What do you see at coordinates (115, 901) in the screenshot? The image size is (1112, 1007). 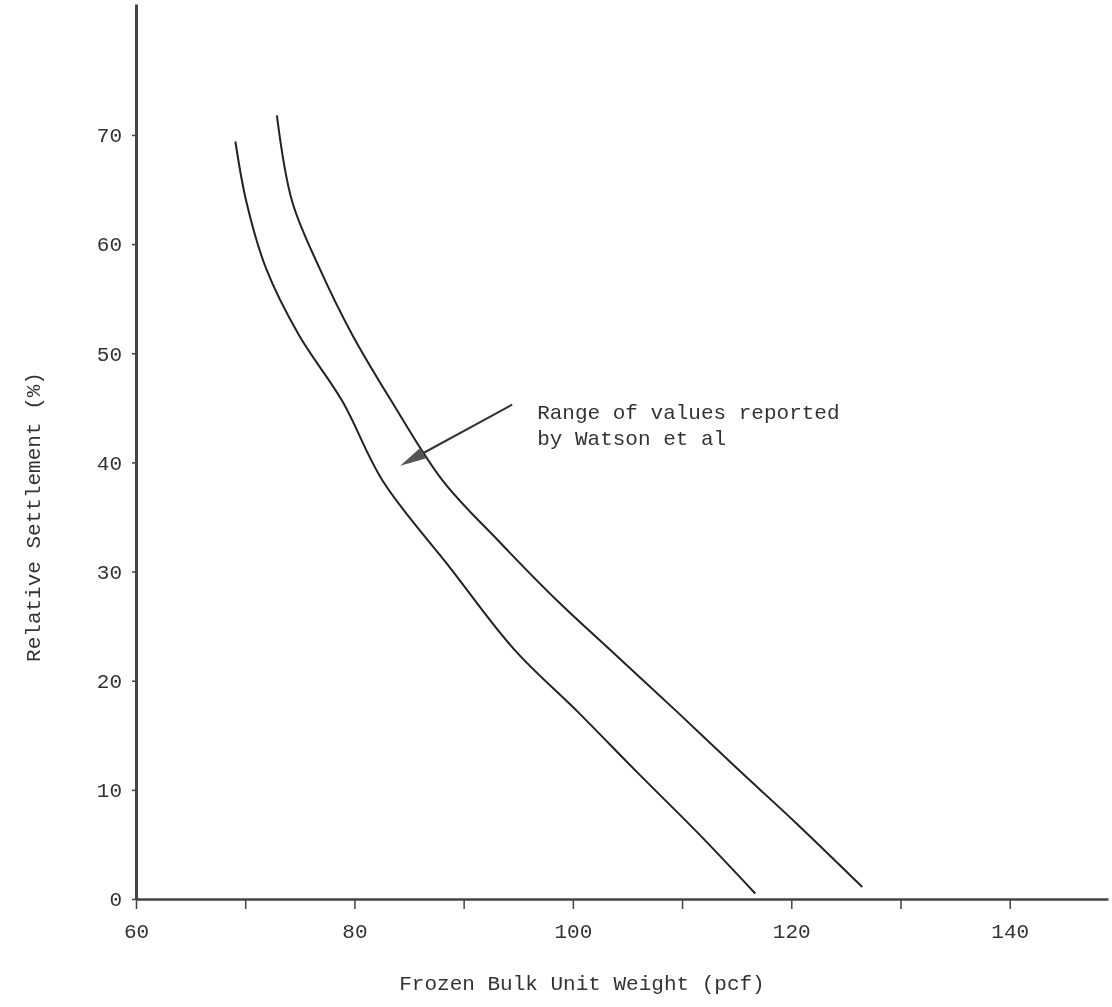 I see `y-tick-label: 0` at bounding box center [115, 901].